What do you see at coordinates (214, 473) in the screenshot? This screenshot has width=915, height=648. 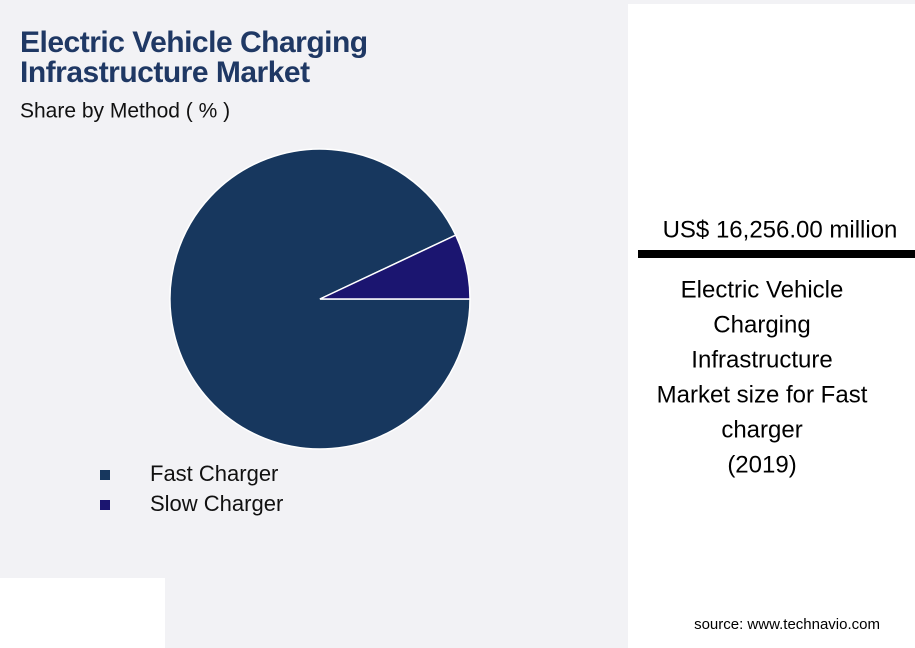 I see `legend-label: Fast Charger` at bounding box center [214, 473].